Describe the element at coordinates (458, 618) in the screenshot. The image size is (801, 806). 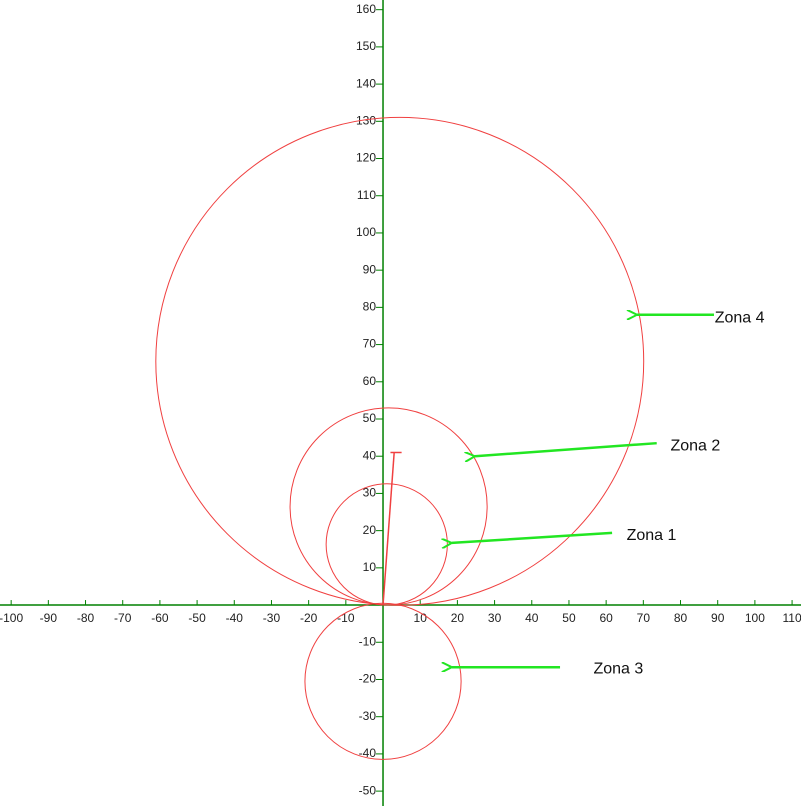
I see `x-tick-label: 20` at that location.